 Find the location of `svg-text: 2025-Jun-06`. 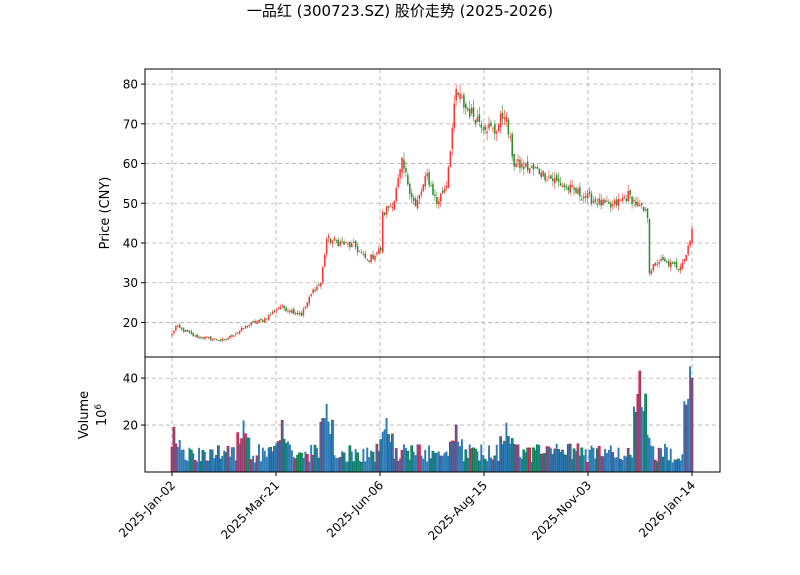

svg-text: 2025-Jun-06 is located at coordinates (355, 509).